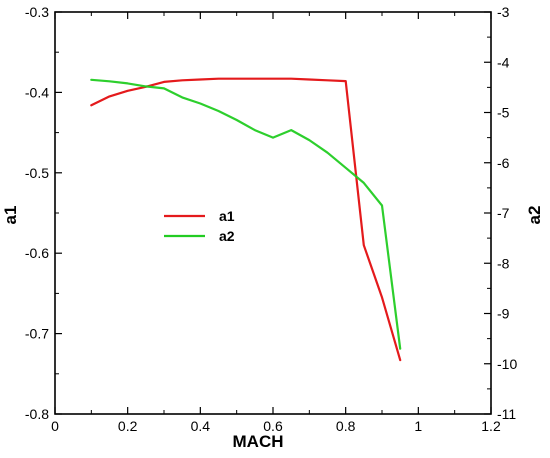  I want to click on y-left-tick-label-0: -0.8, so click(37, 414).